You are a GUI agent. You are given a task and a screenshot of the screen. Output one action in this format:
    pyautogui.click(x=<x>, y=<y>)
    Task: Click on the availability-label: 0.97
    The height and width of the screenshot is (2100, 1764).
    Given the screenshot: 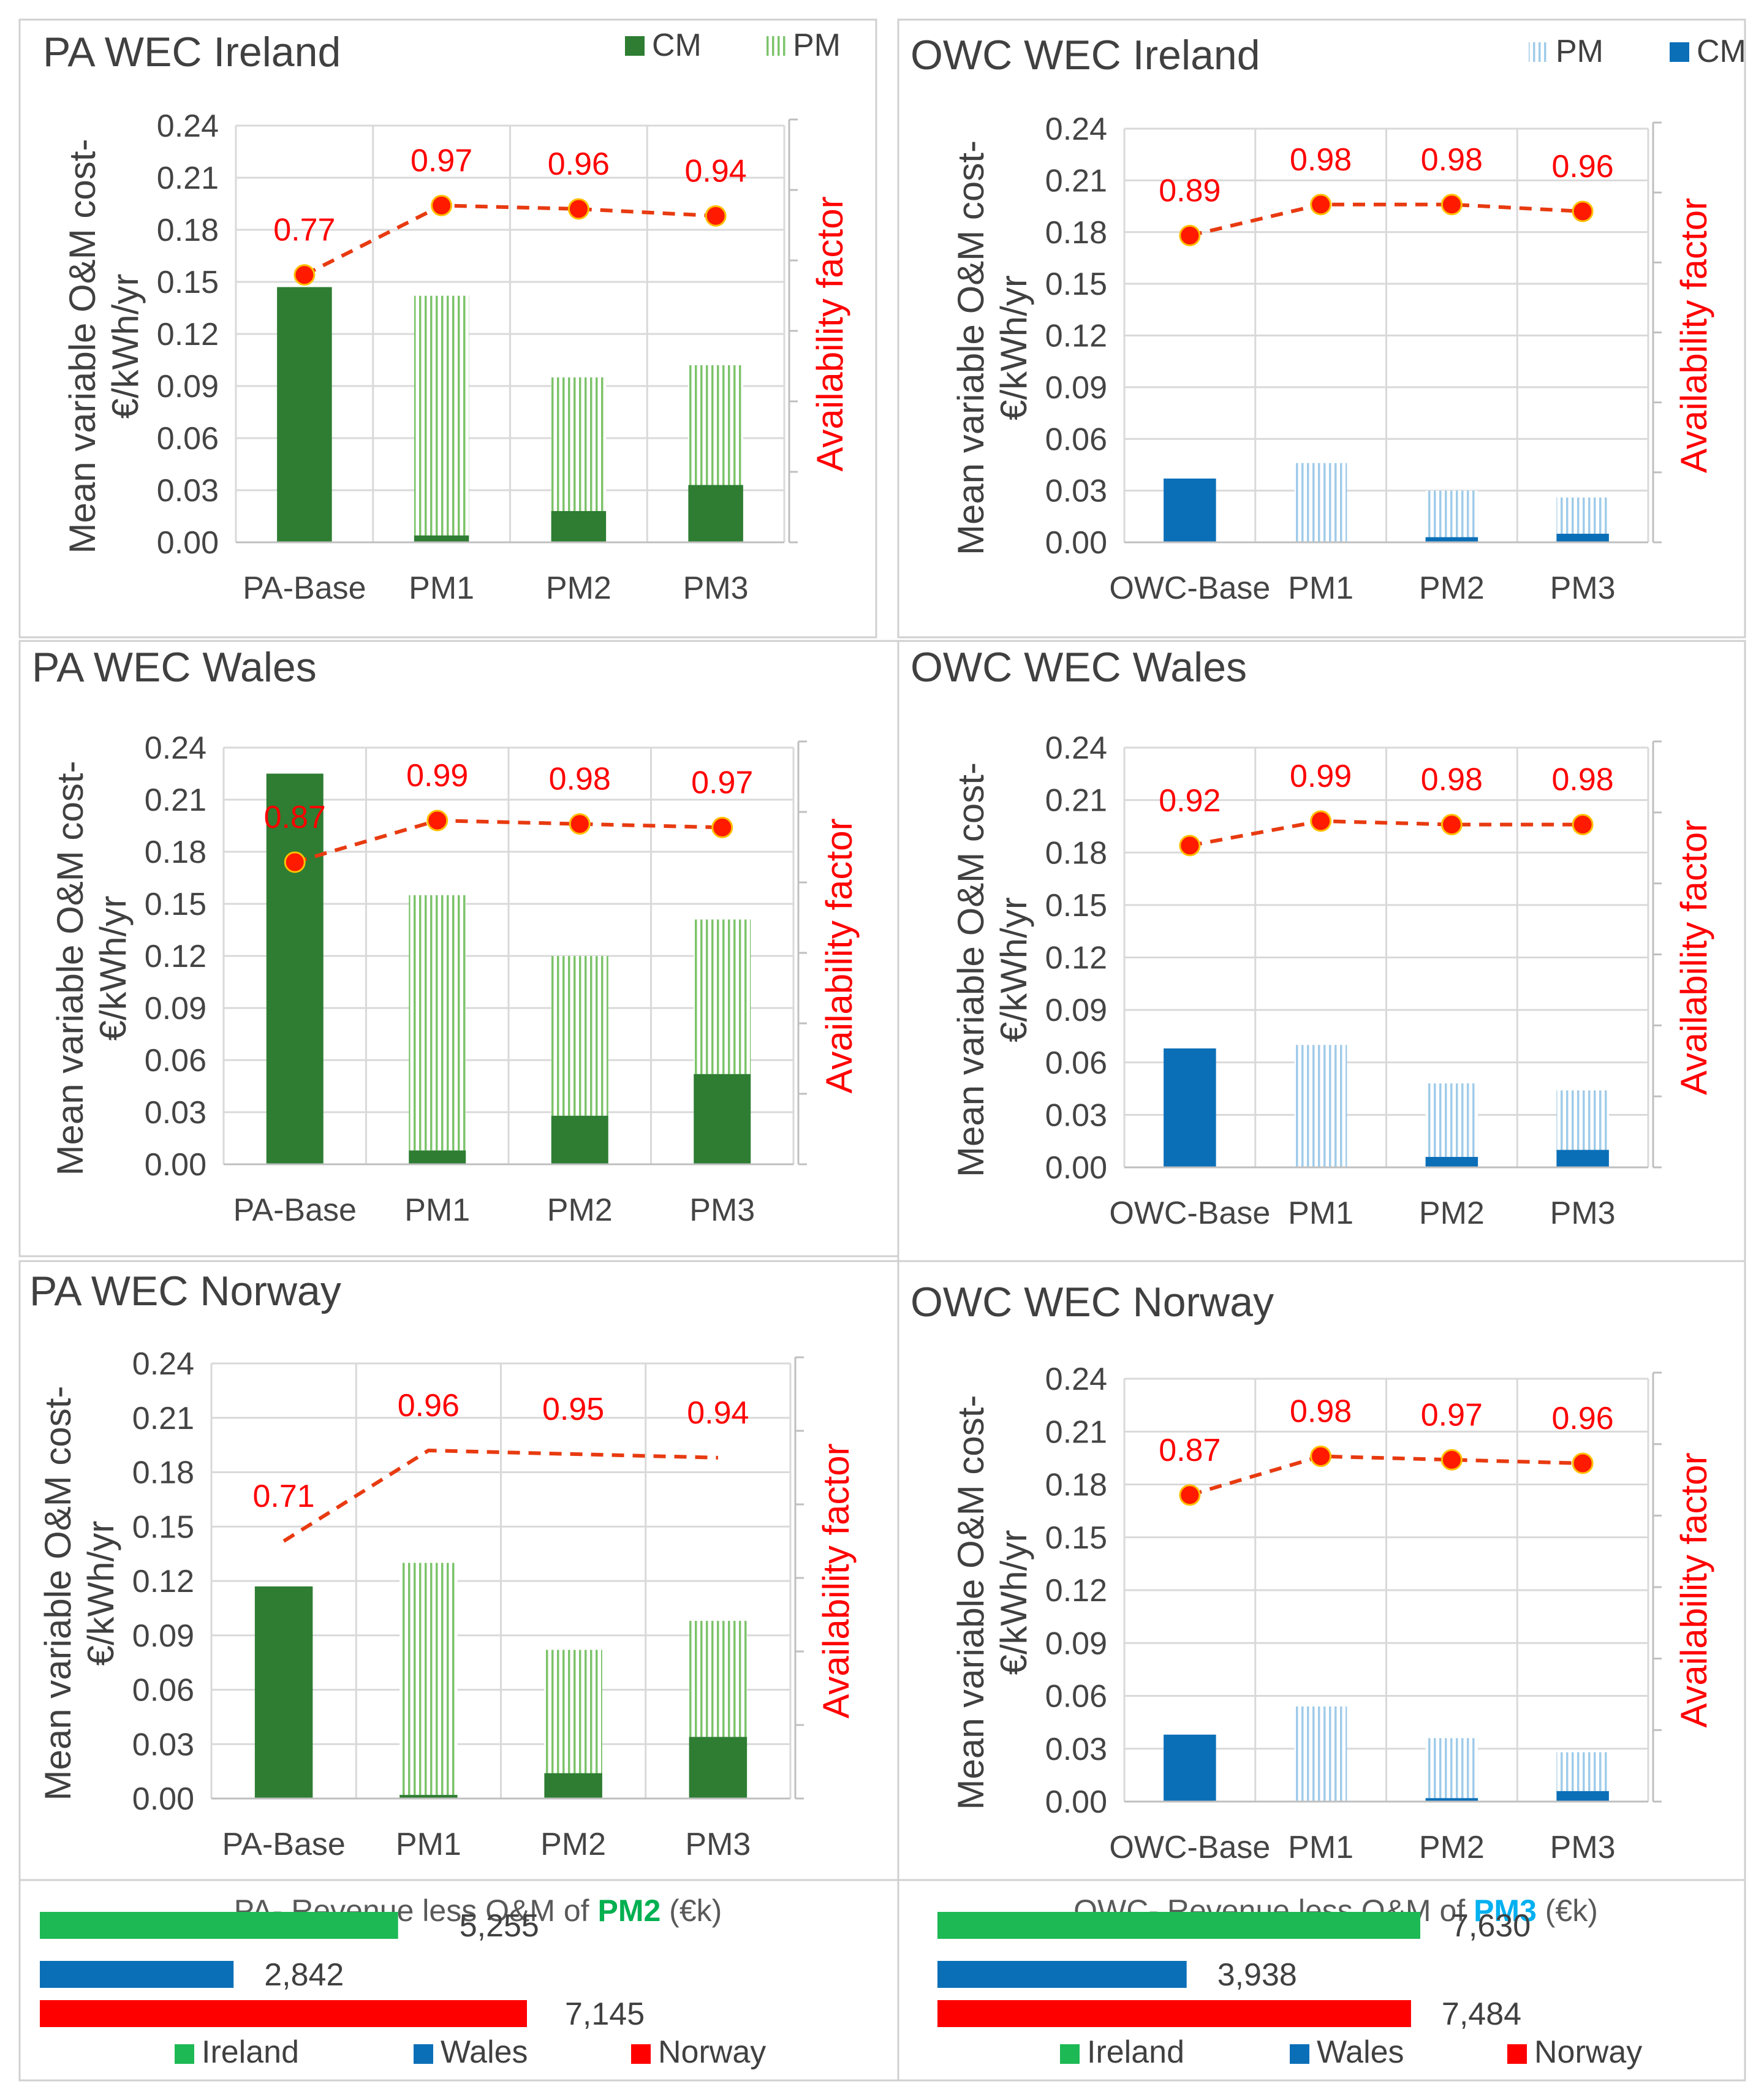 What is the action you would take?
    pyautogui.click(x=1452, y=1415)
    